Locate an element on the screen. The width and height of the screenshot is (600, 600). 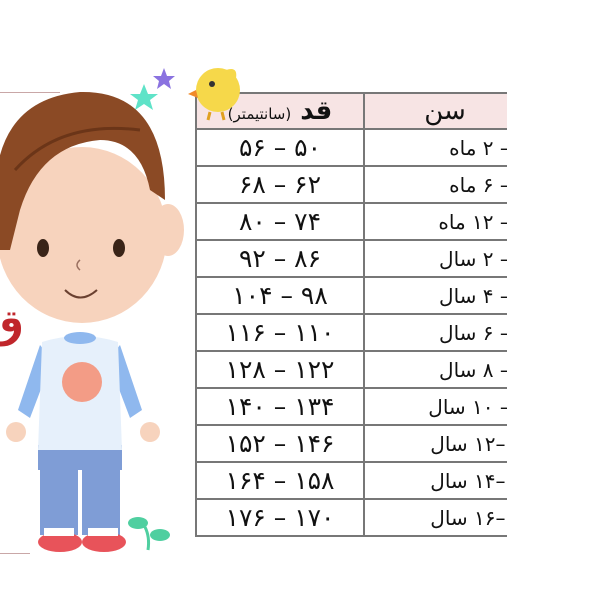
table-row: ۸۰ – ۷۴۶ – ۱۲ ماه is located at coordinates (351, 221).